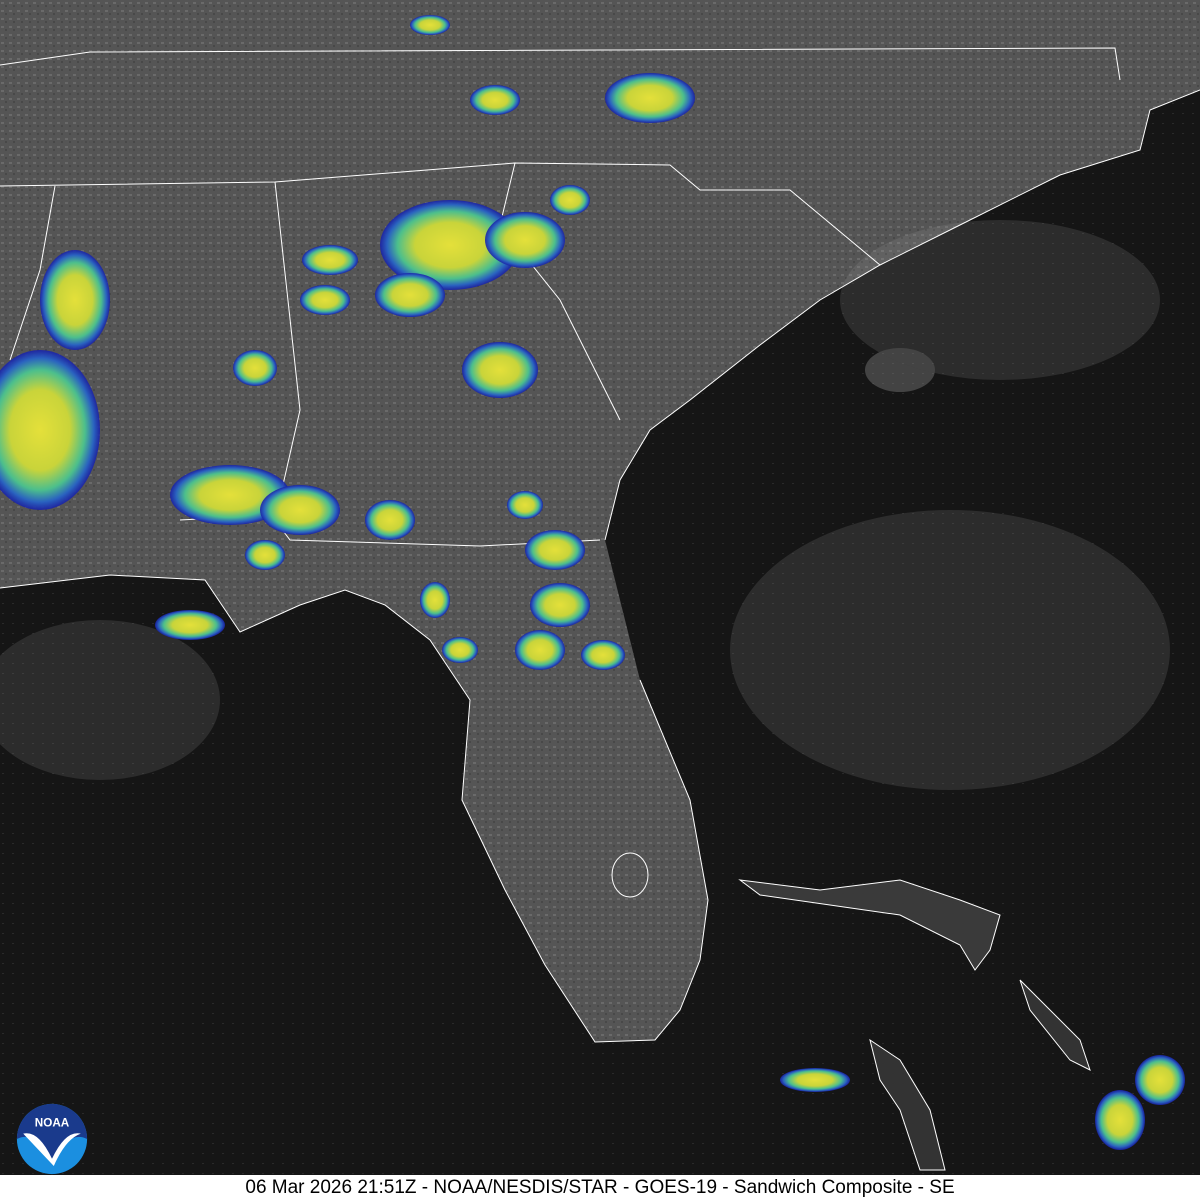 The image size is (1200, 1200). What do you see at coordinates (52, 1122) in the screenshot?
I see `noaa-logo-text: NOAA` at bounding box center [52, 1122].